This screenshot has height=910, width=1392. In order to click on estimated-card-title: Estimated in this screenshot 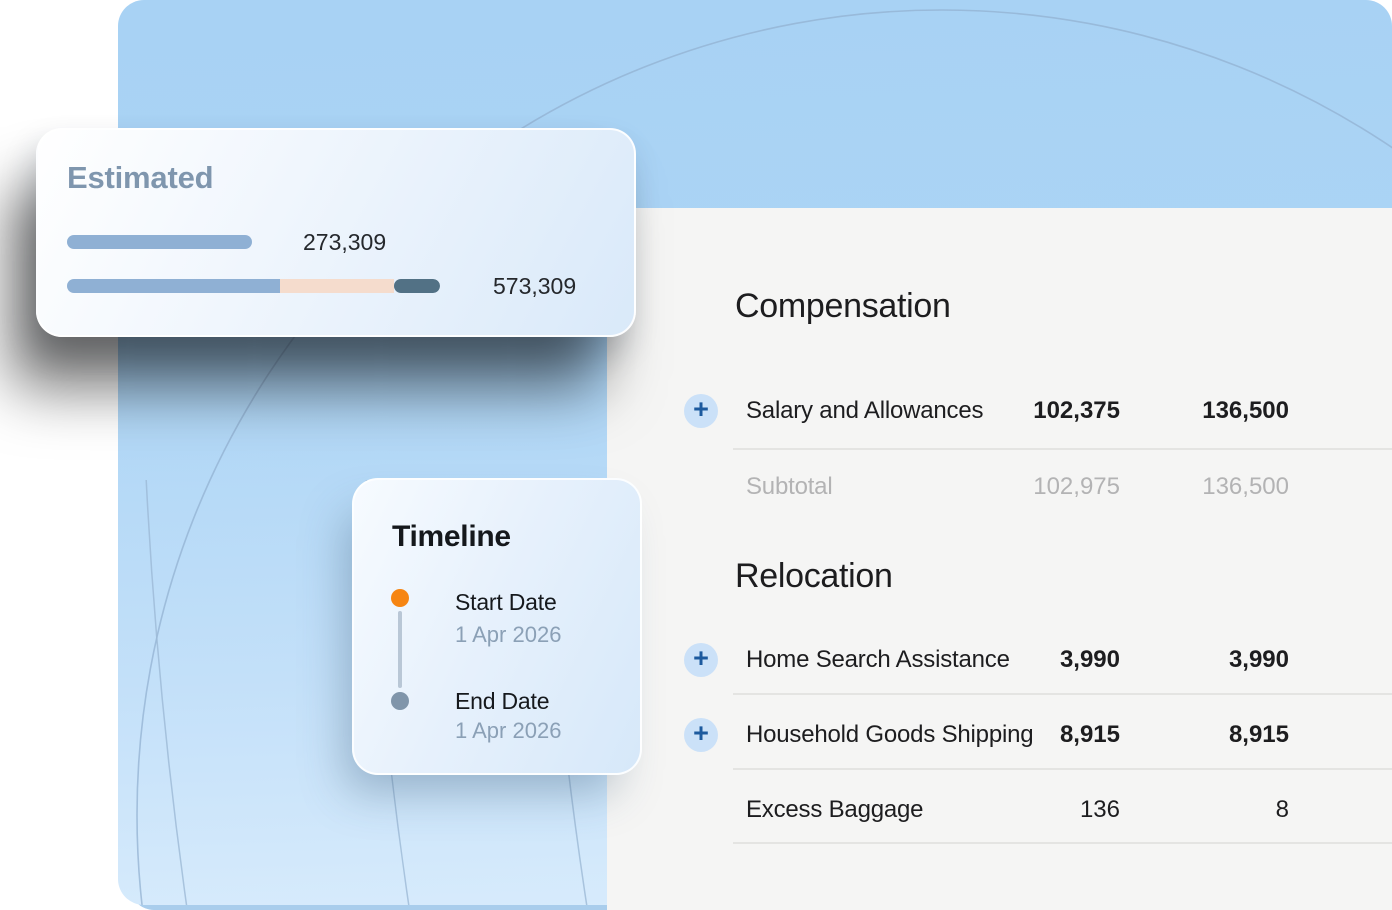, I will do `click(140, 177)`.